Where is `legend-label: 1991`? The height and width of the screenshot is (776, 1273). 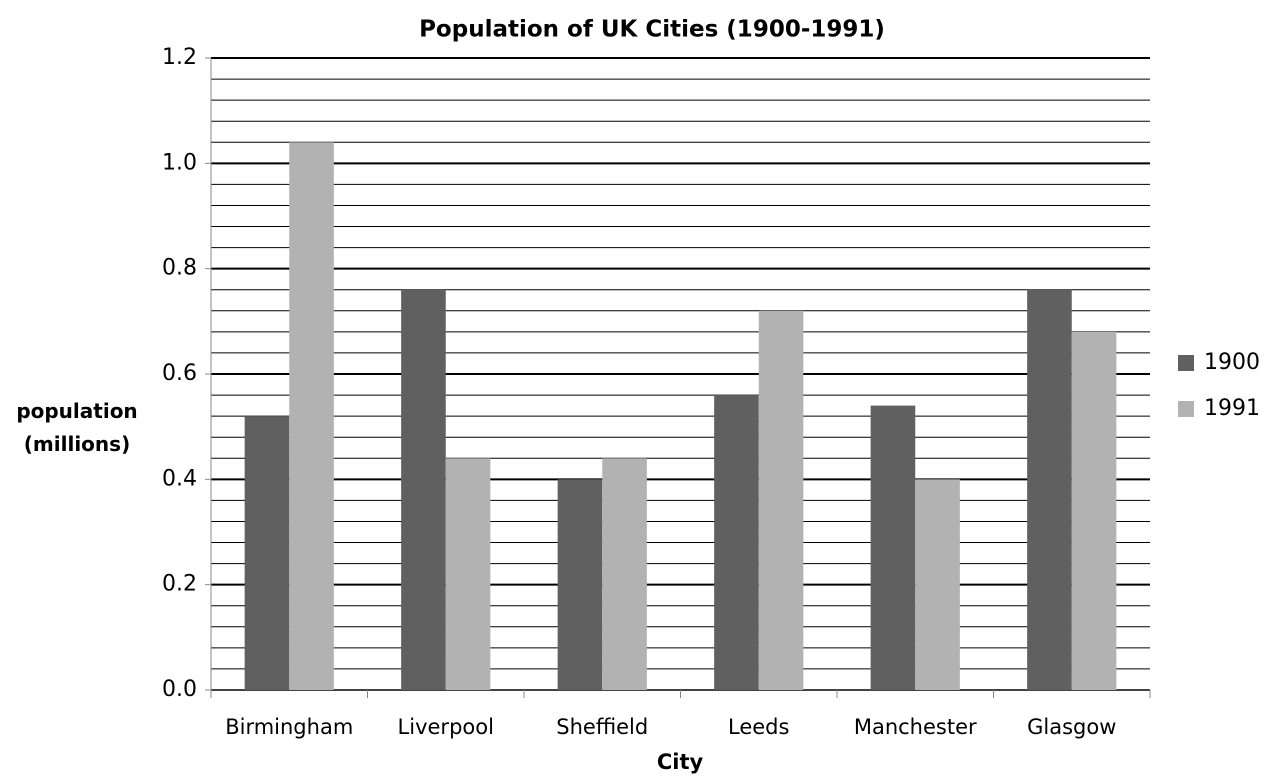 legend-label: 1991 is located at coordinates (1232, 408).